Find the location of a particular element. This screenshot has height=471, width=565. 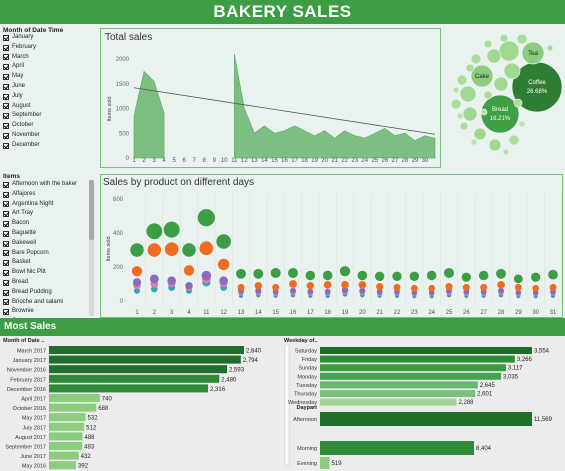

items-filter-label: Basket is located at coordinates (21, 262).